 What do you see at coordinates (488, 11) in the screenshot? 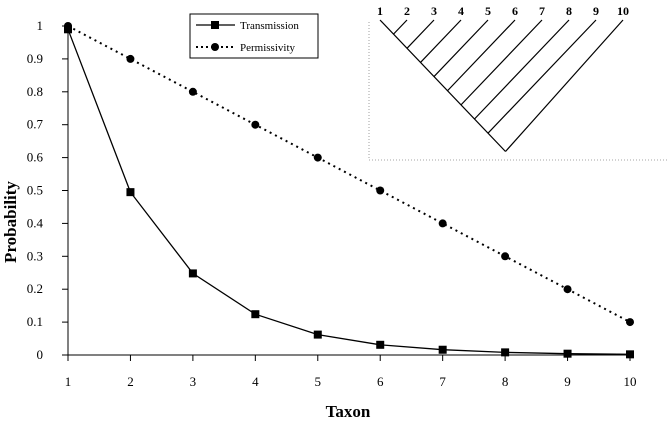
I see `tree-taxon-label: 5` at bounding box center [488, 11].